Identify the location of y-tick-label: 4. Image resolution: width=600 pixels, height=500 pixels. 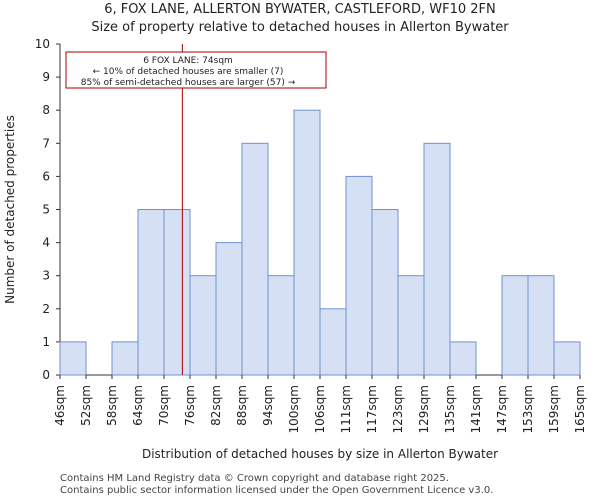
(46, 243).